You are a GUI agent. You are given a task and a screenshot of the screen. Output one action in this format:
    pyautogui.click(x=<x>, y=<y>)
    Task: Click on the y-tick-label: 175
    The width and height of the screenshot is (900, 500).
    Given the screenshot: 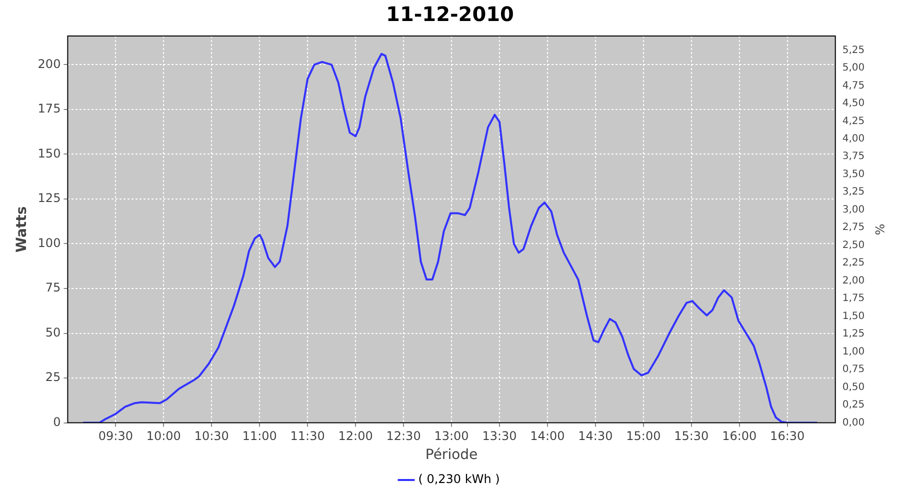 What is the action you would take?
    pyautogui.click(x=49, y=109)
    